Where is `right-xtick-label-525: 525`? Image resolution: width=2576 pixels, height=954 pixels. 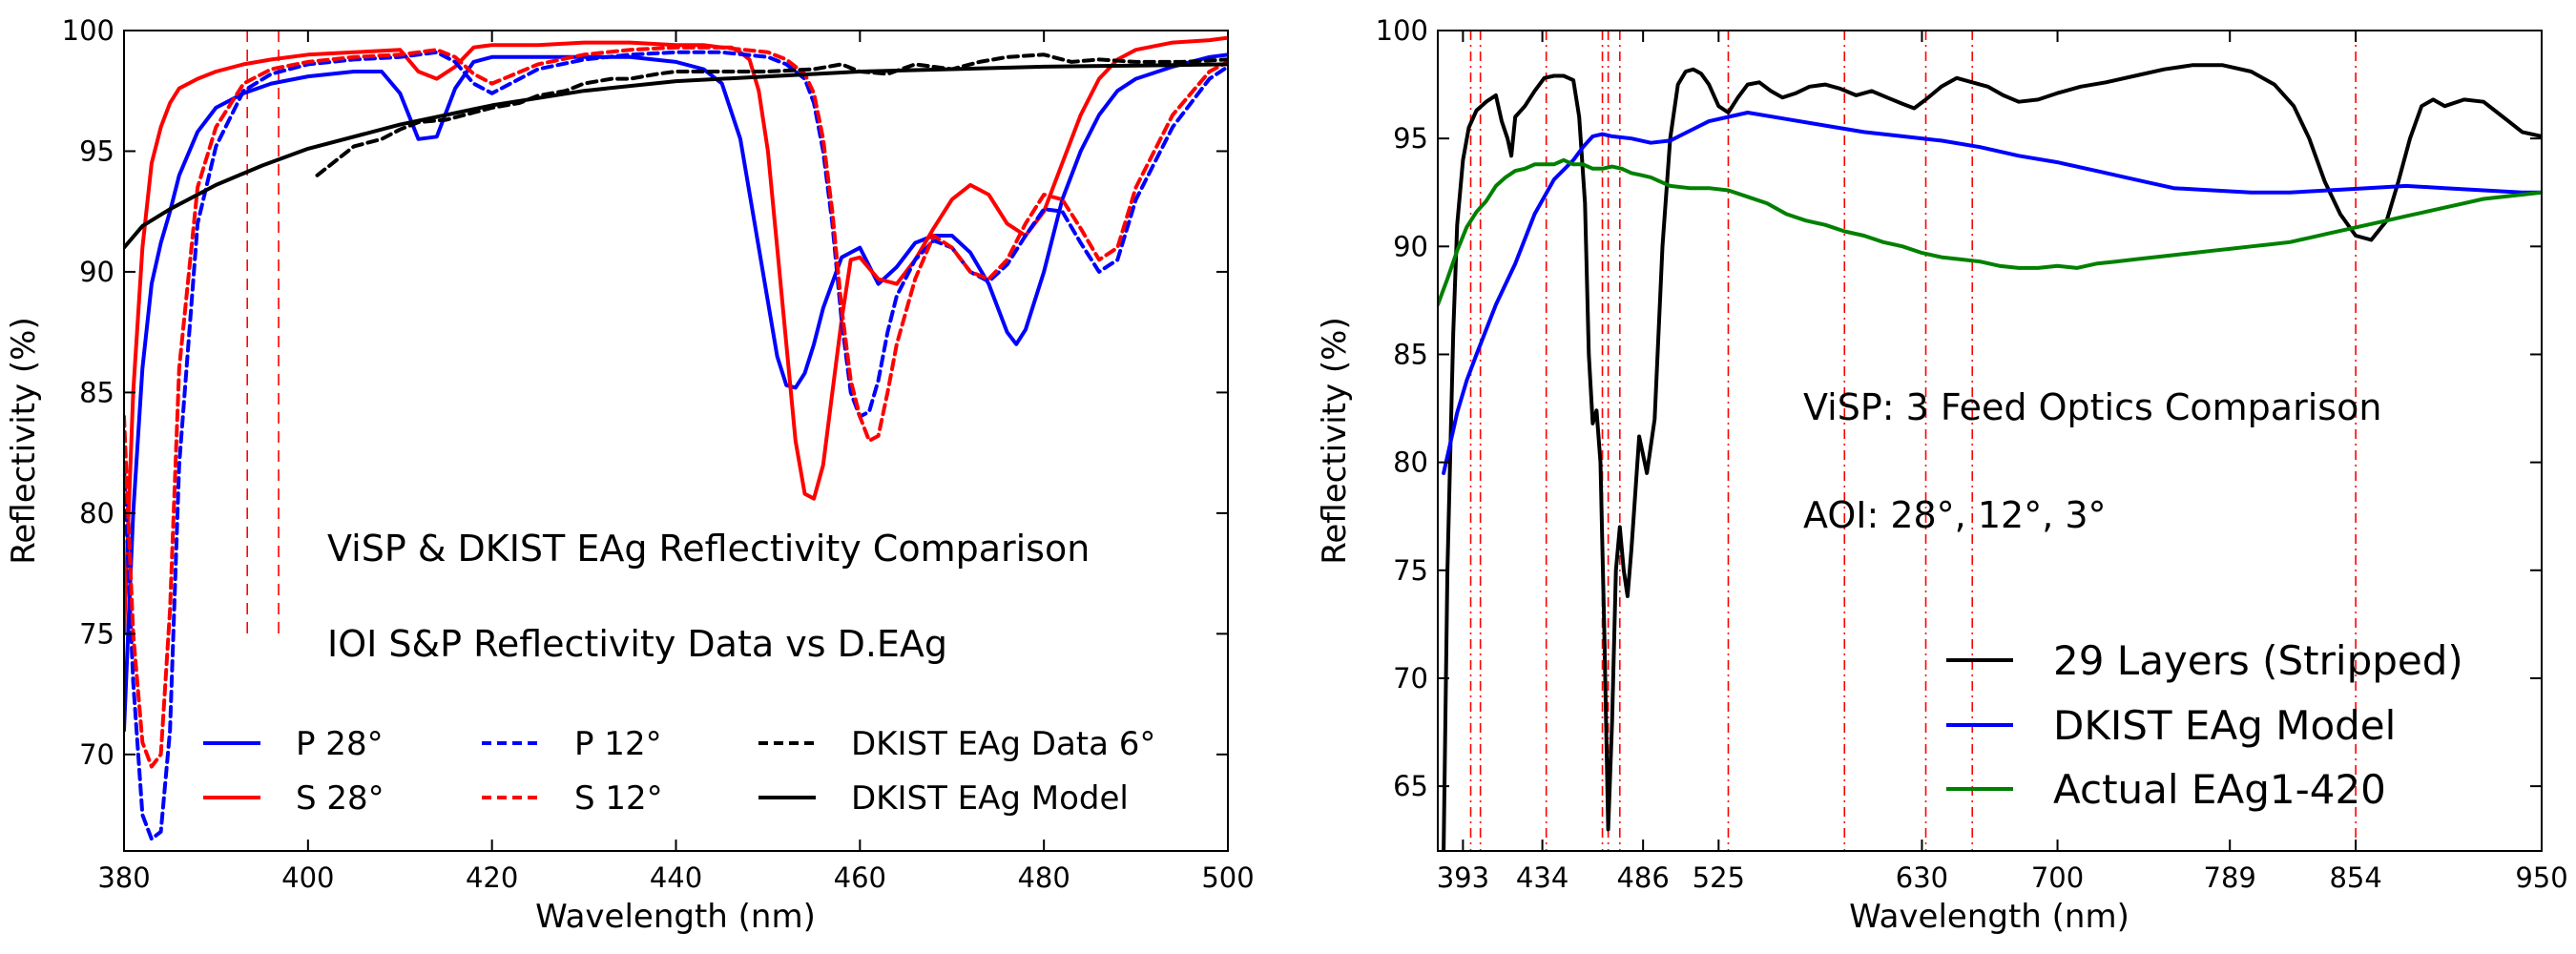
right-xtick-label-525: 525 is located at coordinates (1719, 877).